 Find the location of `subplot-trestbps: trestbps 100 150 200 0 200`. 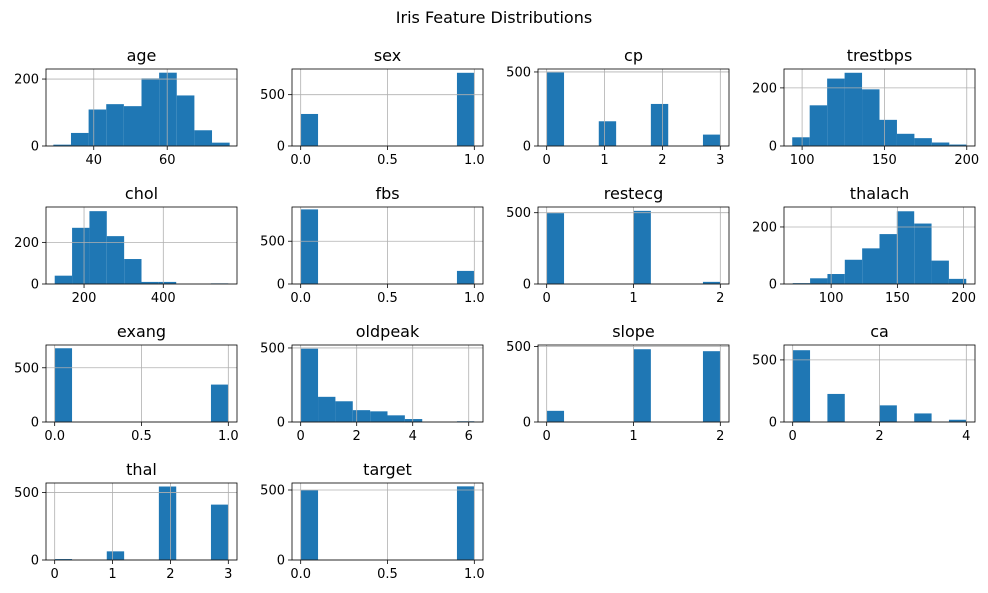

subplot-trestbps: trestbps 100 150 200 0 200 is located at coordinates (865, 107).